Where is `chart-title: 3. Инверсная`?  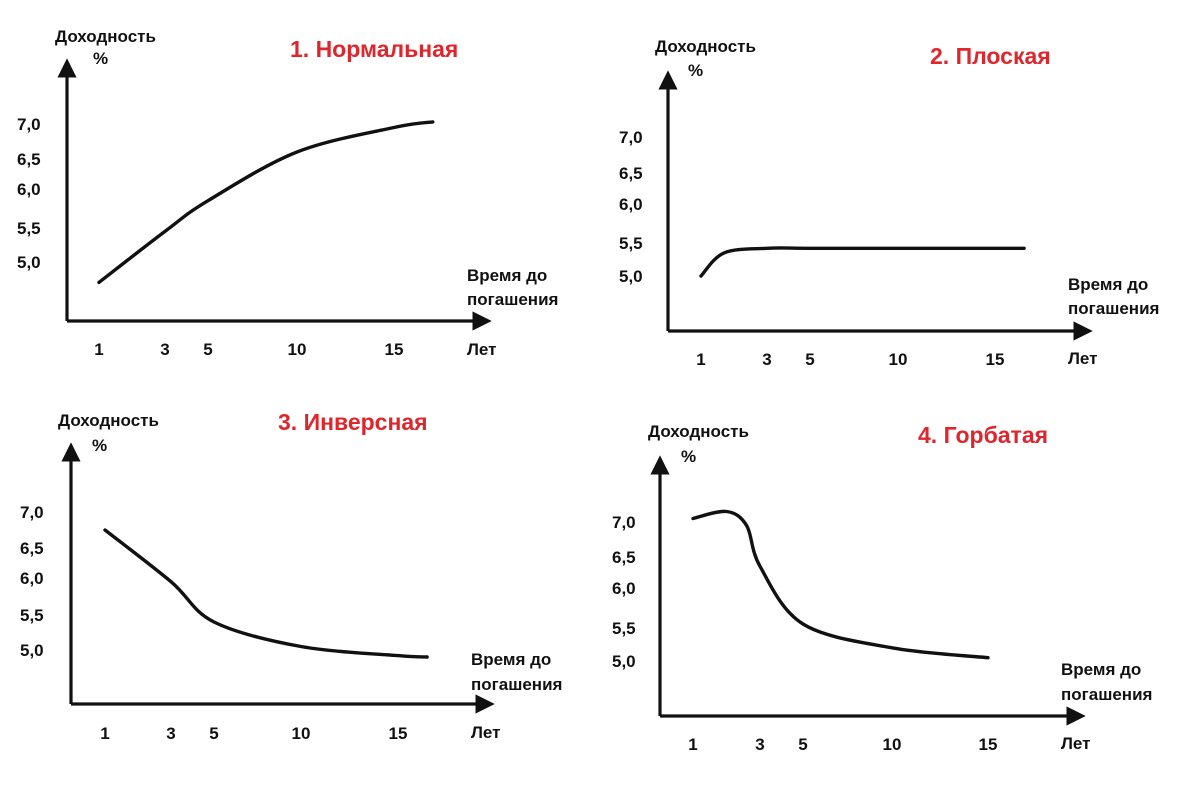
chart-title: 3. Инверсная is located at coordinates (353, 422).